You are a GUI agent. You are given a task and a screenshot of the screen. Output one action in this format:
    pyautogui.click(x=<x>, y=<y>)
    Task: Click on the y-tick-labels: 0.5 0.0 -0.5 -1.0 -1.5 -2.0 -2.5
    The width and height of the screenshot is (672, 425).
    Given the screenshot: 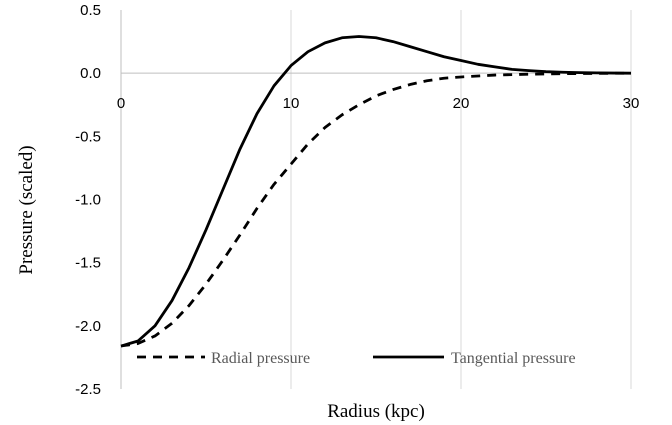 What is the action you would take?
    pyautogui.click(x=88, y=200)
    